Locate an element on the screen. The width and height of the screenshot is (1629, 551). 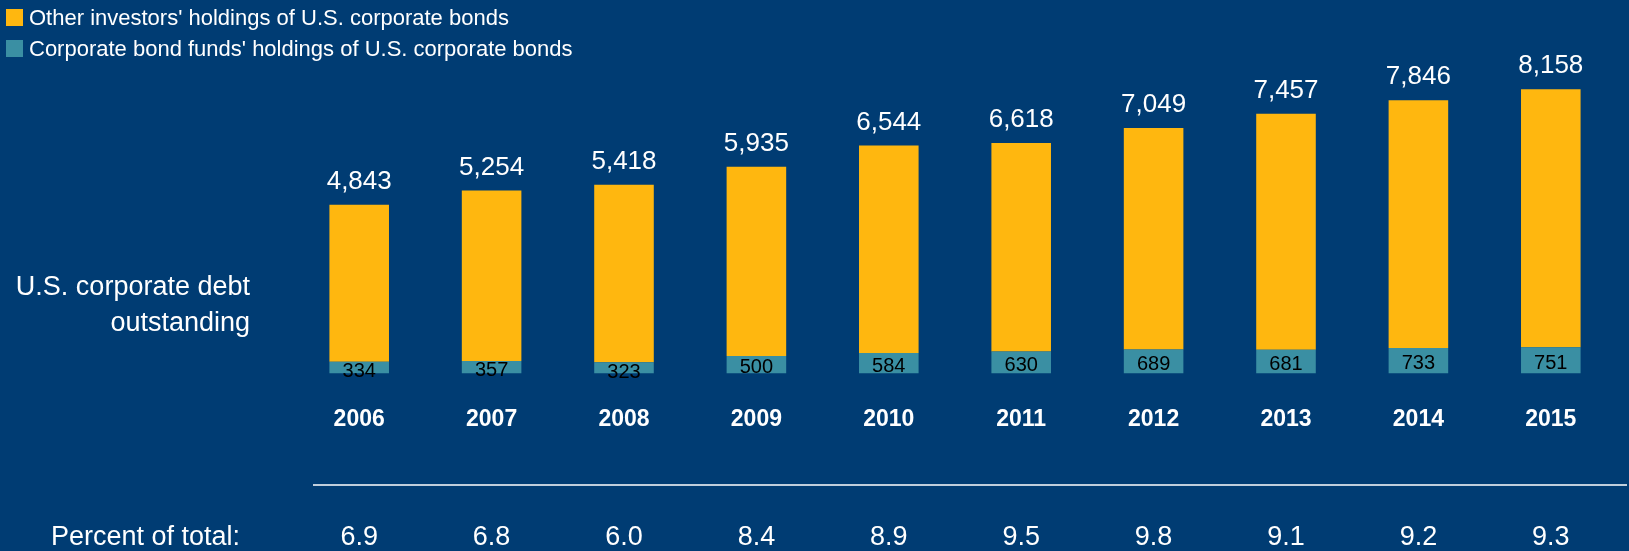
x-tick-label: 2012 is located at coordinates (1154, 417).